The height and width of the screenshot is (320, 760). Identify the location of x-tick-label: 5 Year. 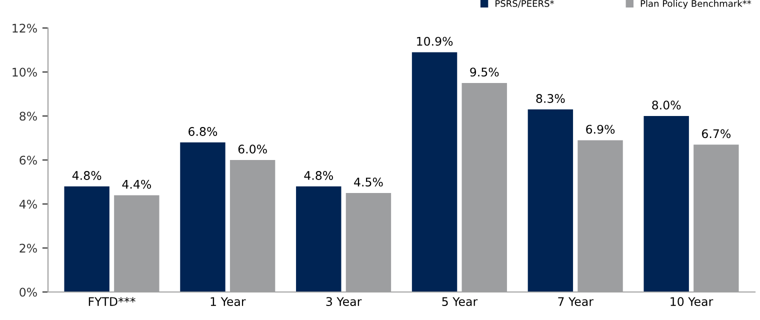
(460, 301).